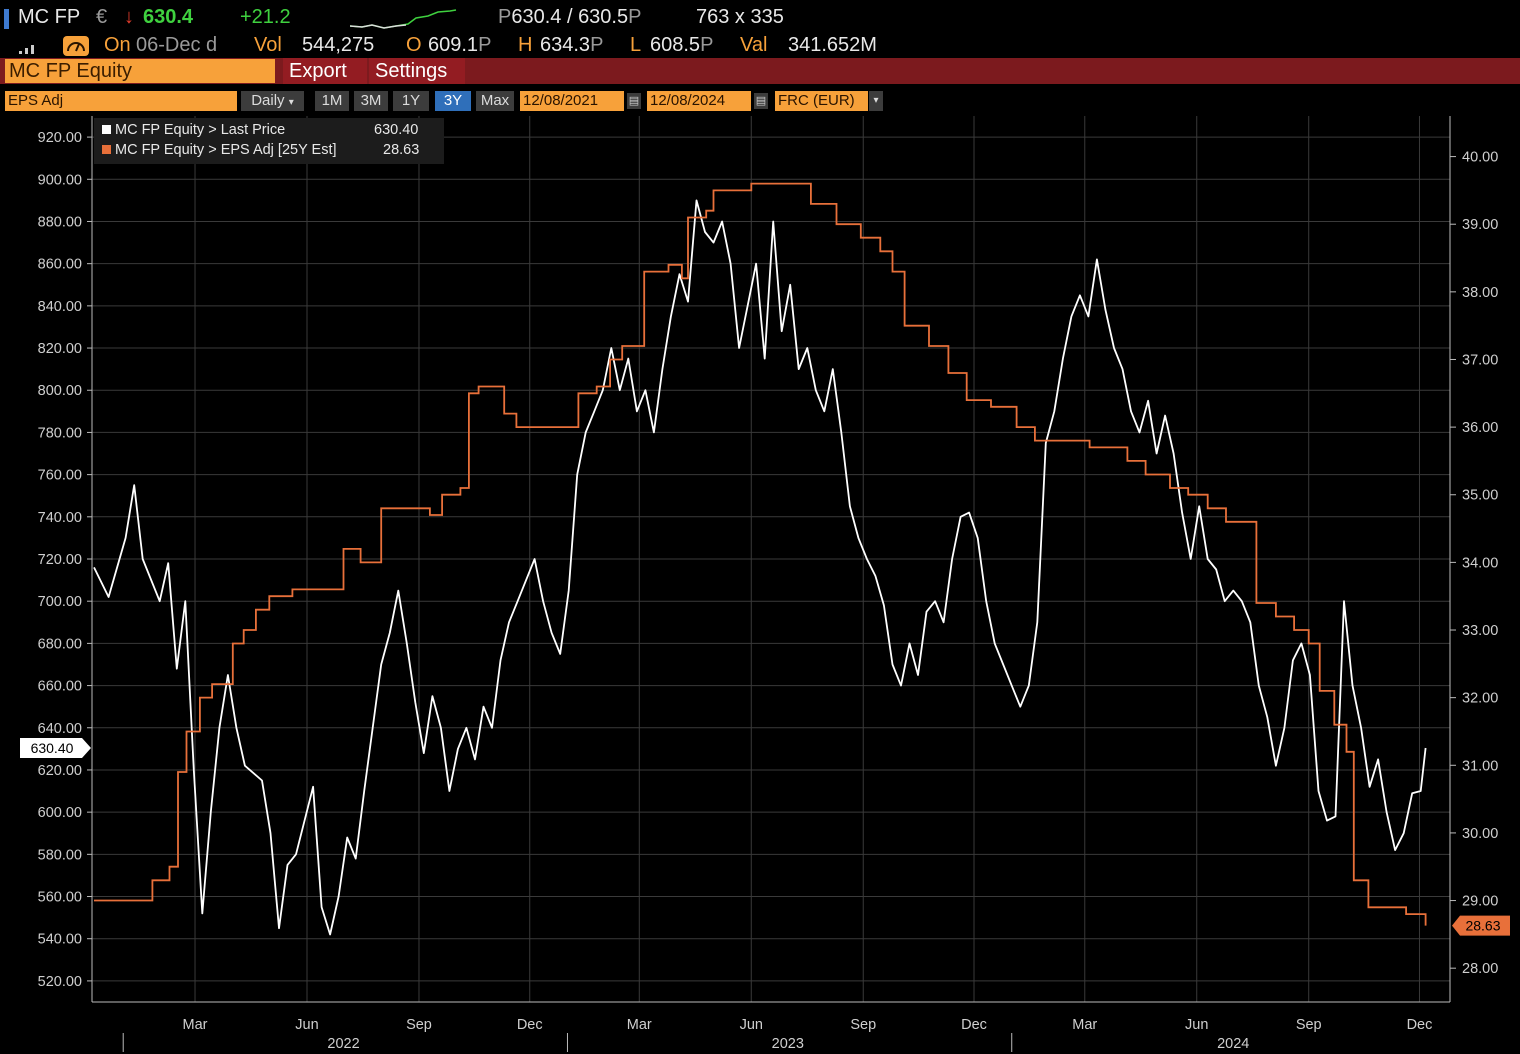  Describe the element at coordinates (707, 45) in the screenshot. I see `low-suffix: P` at that location.